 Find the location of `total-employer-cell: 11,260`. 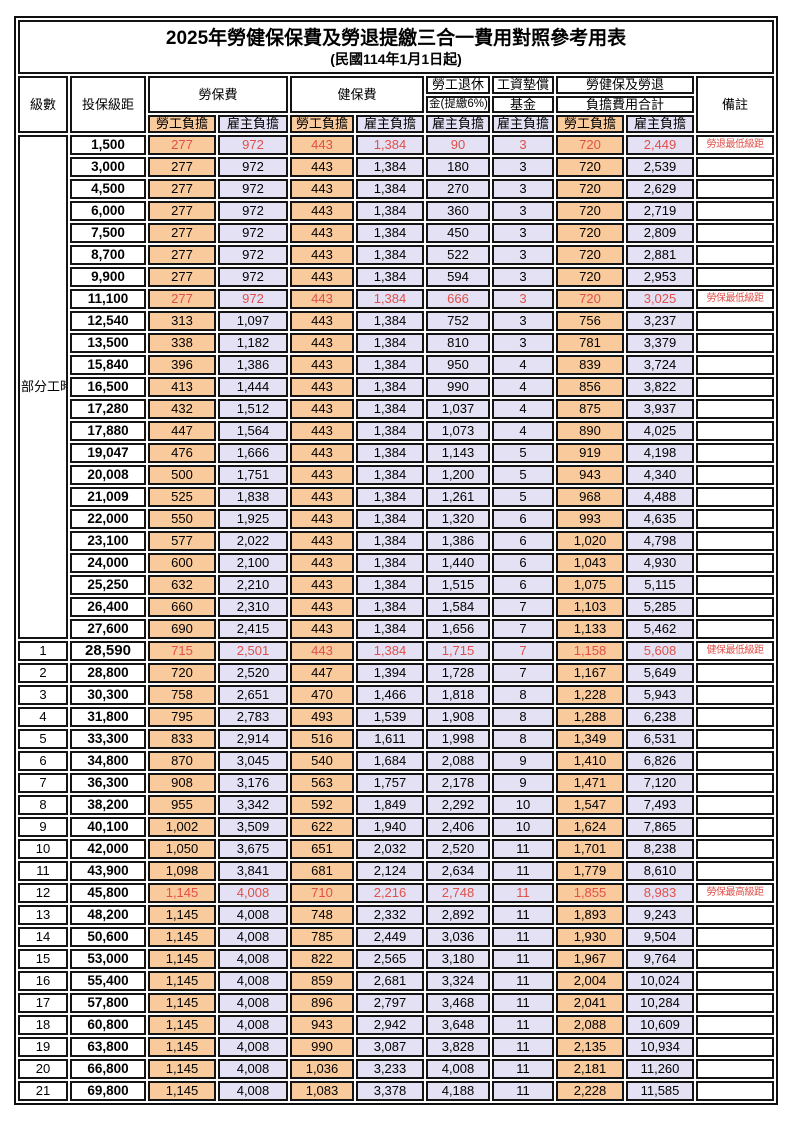

total-employer-cell: 11,260 is located at coordinates (660, 1068).